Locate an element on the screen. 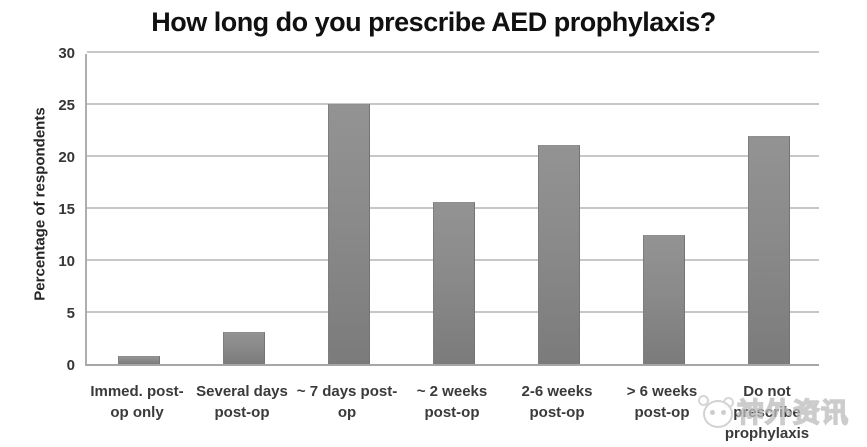 This screenshot has width=867, height=447. ytick-30: 30 is located at coordinates (66, 53).